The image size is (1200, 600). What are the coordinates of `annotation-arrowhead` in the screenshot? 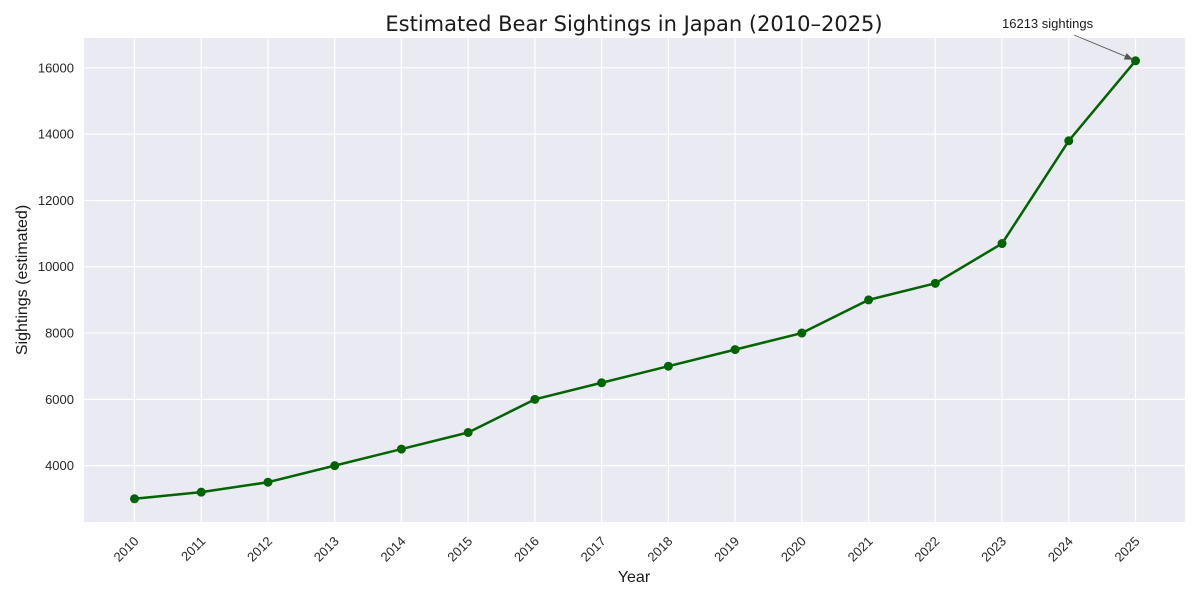 It's located at (1128, 56).